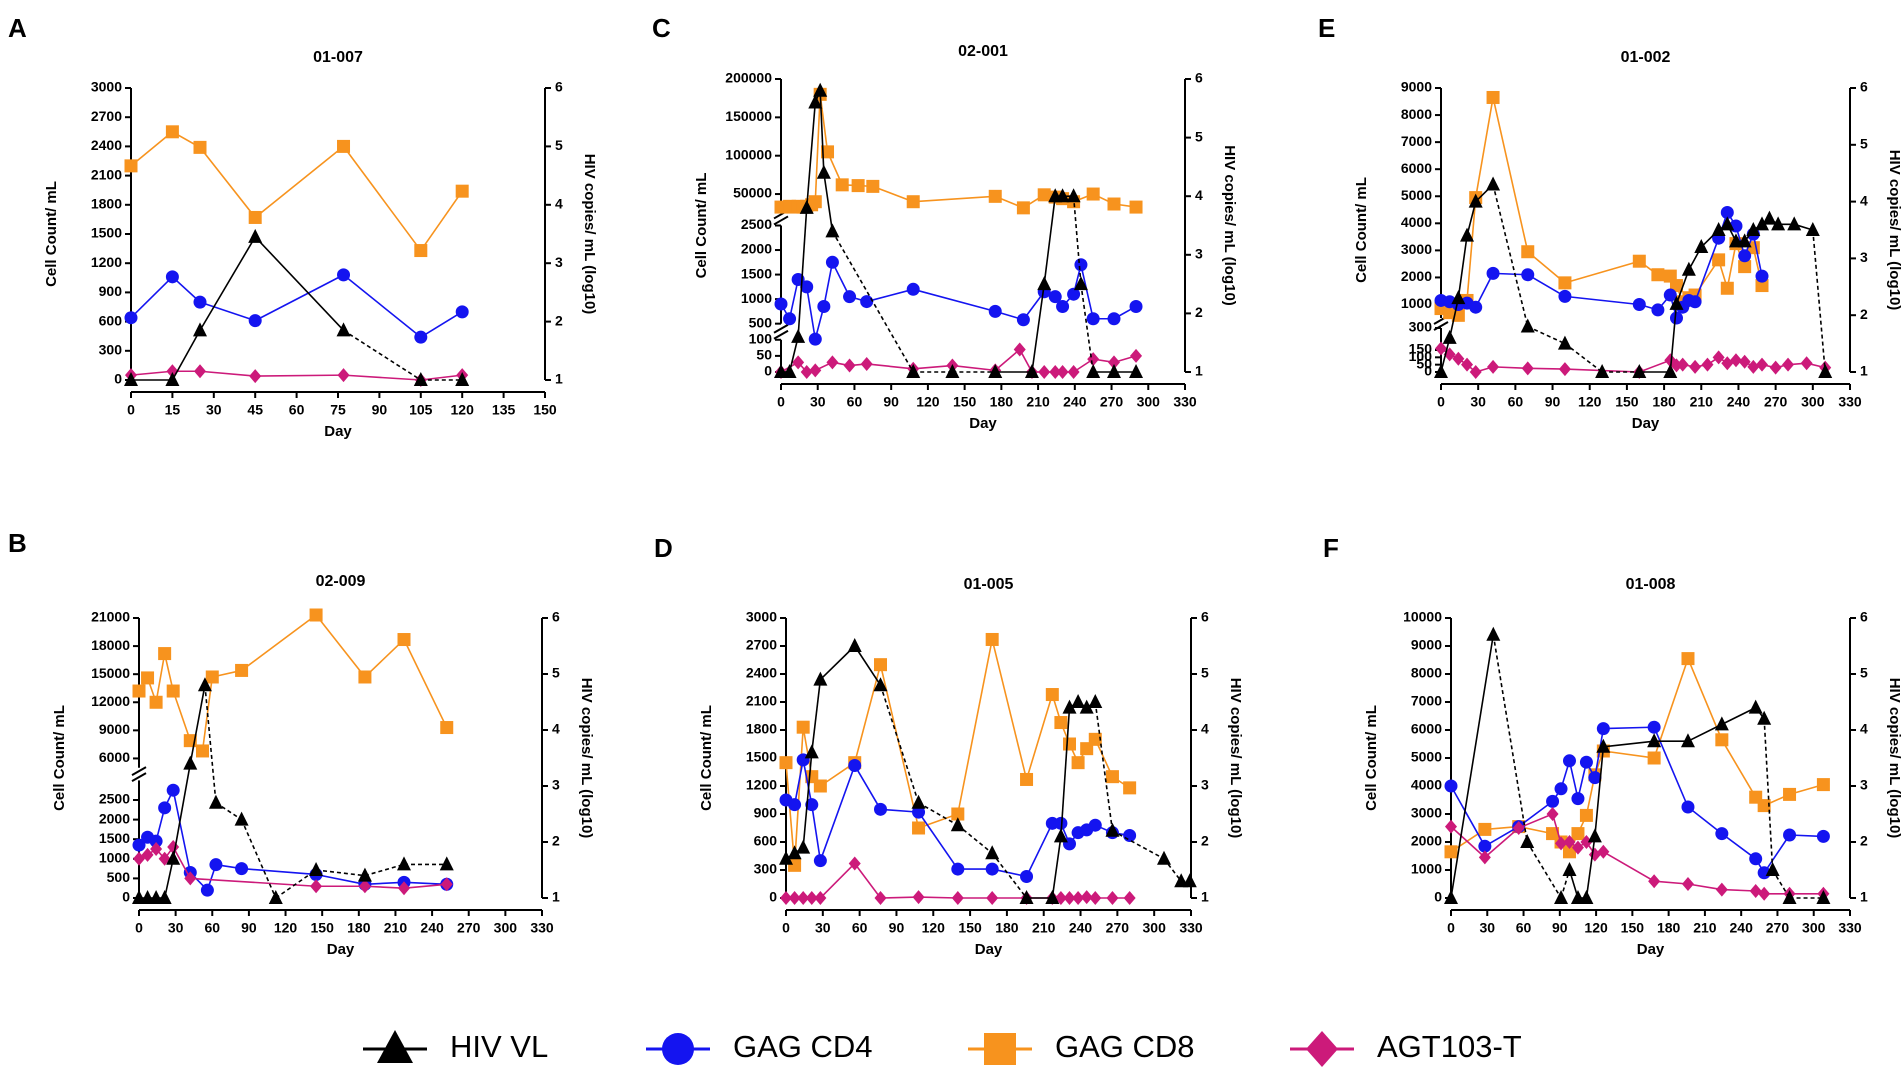  What do you see at coordinates (678, 1049) in the screenshot?
I see `legend-circle-marker` at bounding box center [678, 1049].